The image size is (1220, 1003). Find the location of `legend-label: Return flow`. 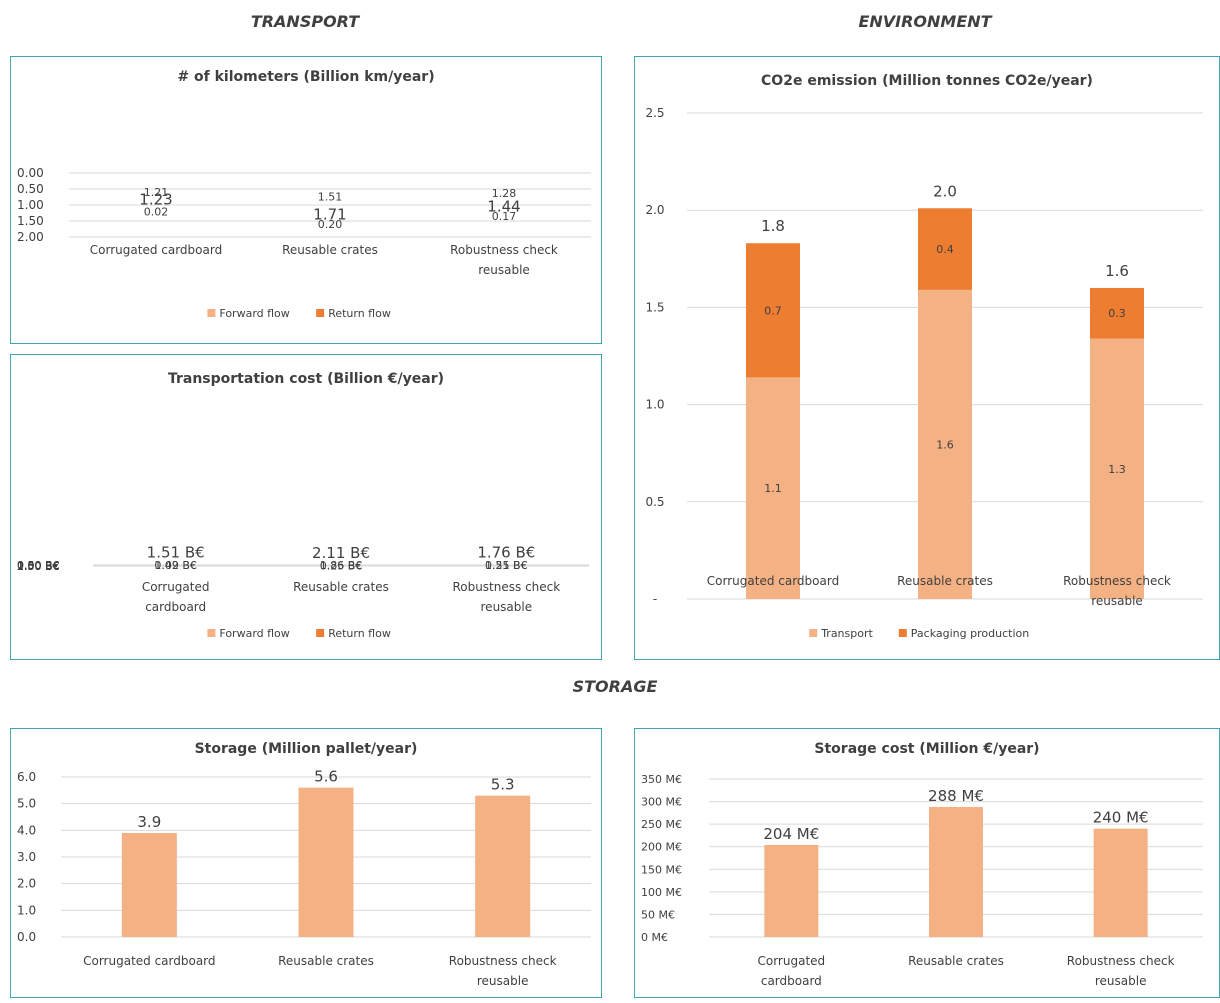

legend-label: Return flow is located at coordinates (359, 313).